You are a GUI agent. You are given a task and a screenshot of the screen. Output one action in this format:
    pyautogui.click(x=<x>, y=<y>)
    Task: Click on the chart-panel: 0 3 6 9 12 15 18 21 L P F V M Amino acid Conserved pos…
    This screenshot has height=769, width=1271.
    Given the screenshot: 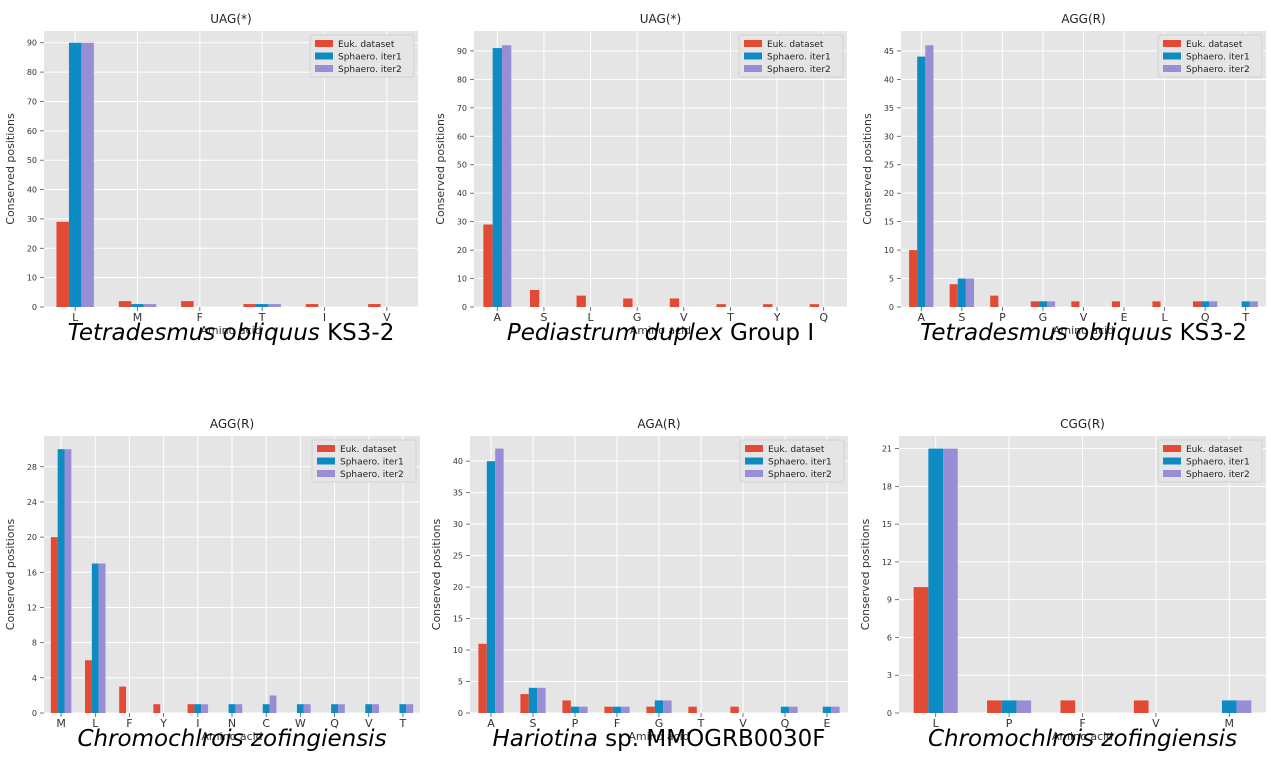 What is the action you would take?
    pyautogui.click(x=1062, y=580)
    